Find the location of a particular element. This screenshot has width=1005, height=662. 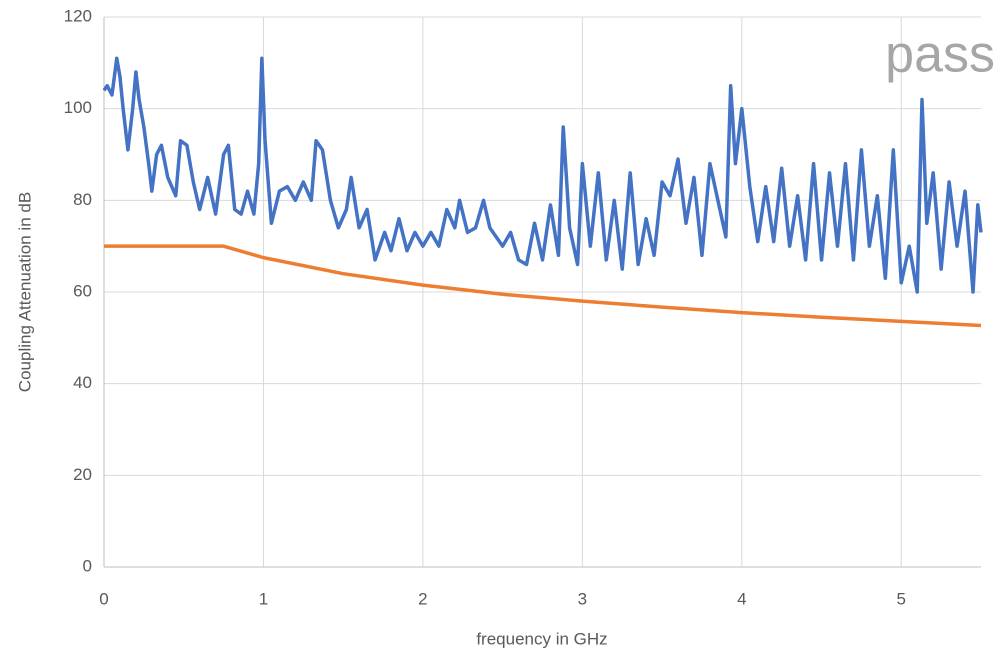

x-tick-label: 1 is located at coordinates (263, 598).